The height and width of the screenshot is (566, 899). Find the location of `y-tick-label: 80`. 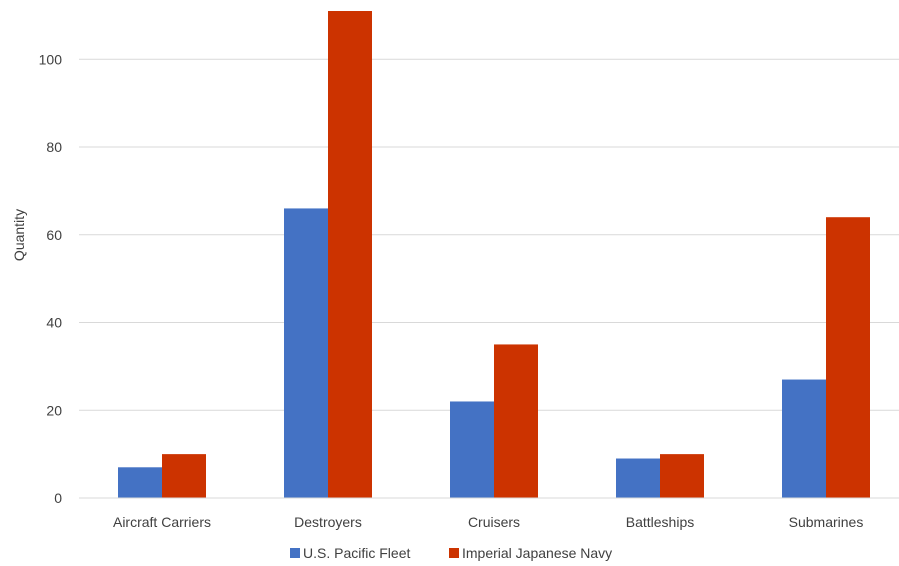

y-tick-label: 80 is located at coordinates (54, 147).